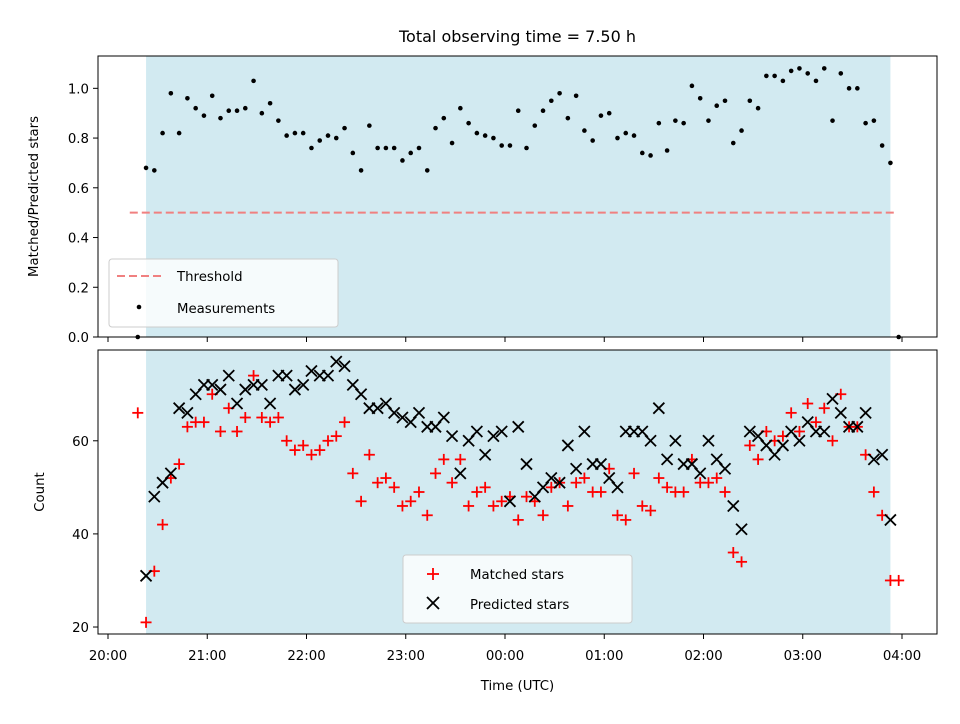  Describe the element at coordinates (223, 293) in the screenshot. I see `top-legend-box` at that location.